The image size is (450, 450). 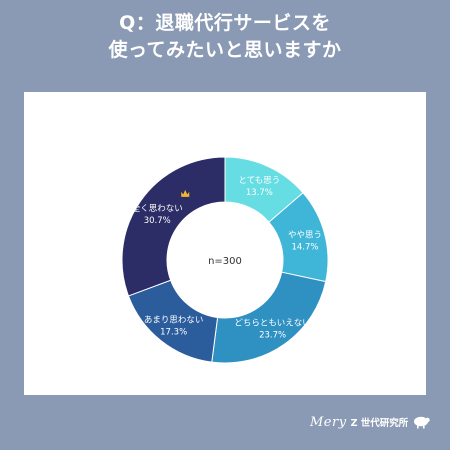 I want to click on slice-category-label: 全く思わない, so click(x=157, y=208).